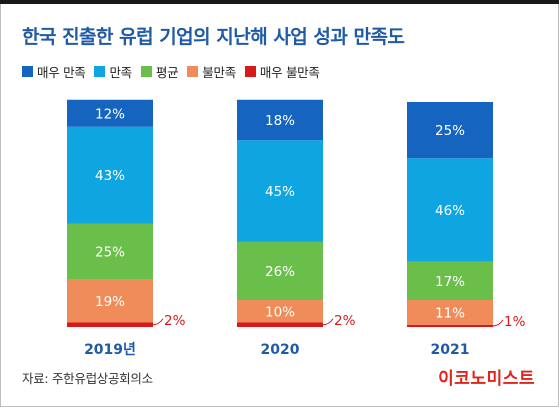  What do you see at coordinates (219, 72) in the screenshot?
I see `legend-label: 불만족` at bounding box center [219, 72].